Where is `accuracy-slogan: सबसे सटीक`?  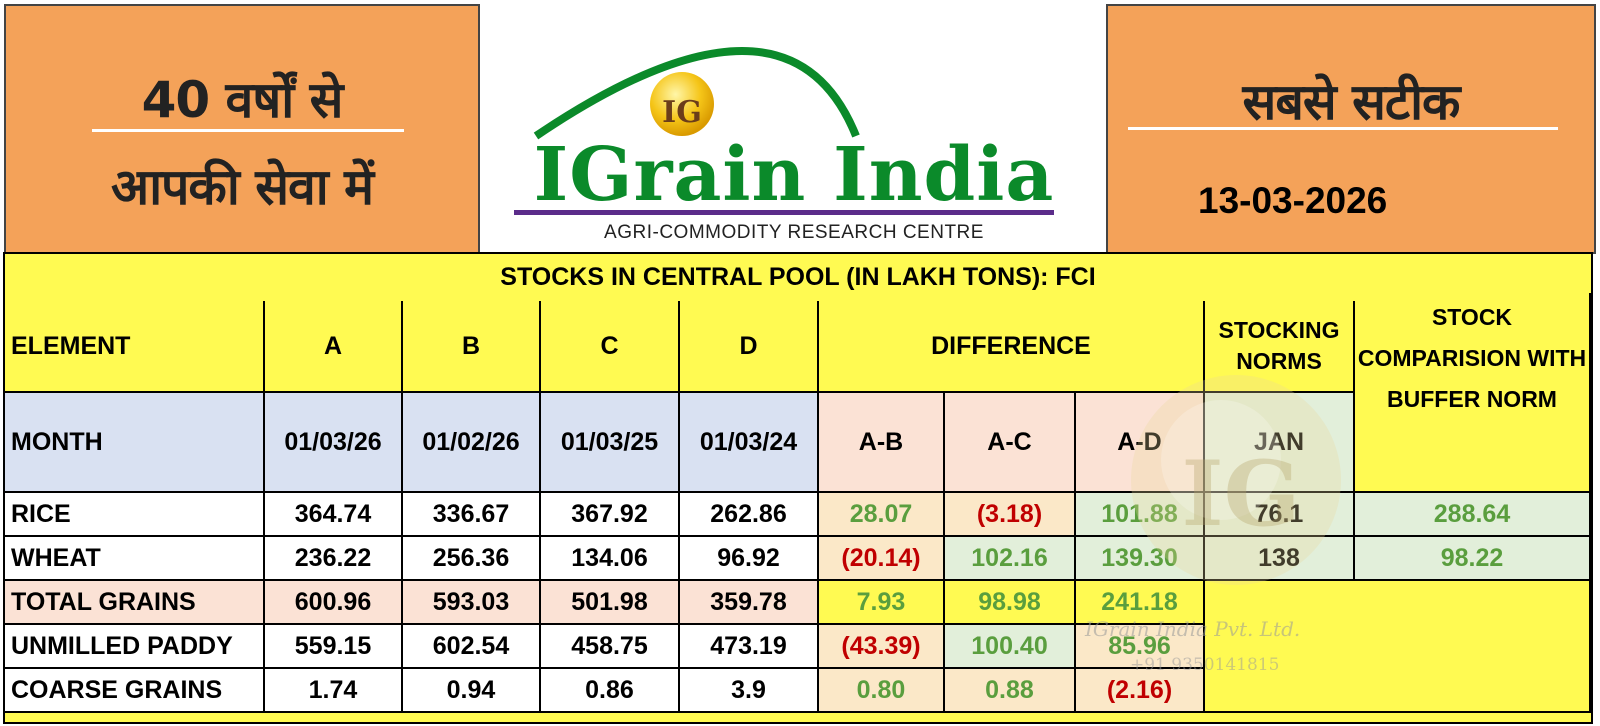
accuracy-slogan: सबसे सटीक is located at coordinates (1351, 102).